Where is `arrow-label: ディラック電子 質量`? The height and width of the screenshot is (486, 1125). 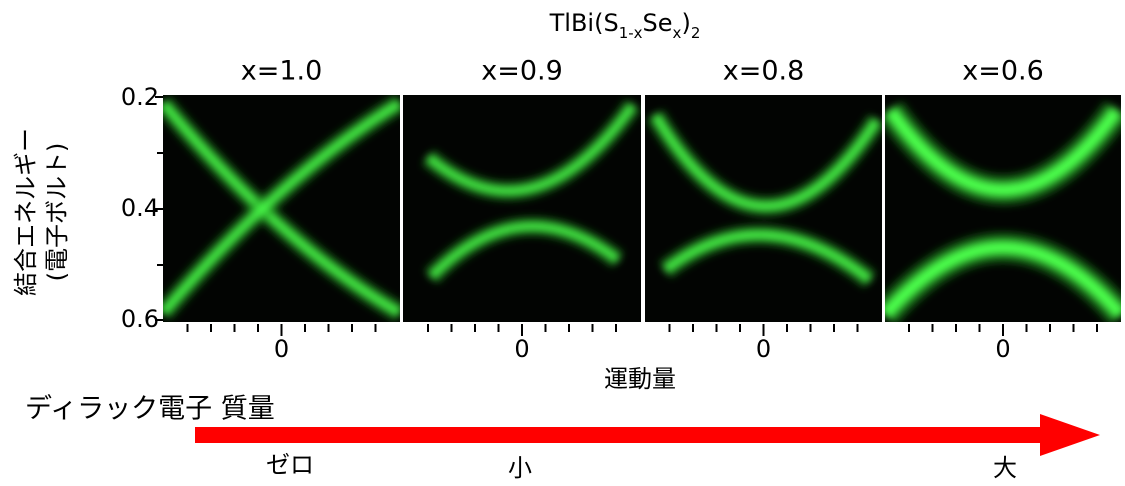
arrow-label: ディラック電子 質量 is located at coordinates (150, 409).